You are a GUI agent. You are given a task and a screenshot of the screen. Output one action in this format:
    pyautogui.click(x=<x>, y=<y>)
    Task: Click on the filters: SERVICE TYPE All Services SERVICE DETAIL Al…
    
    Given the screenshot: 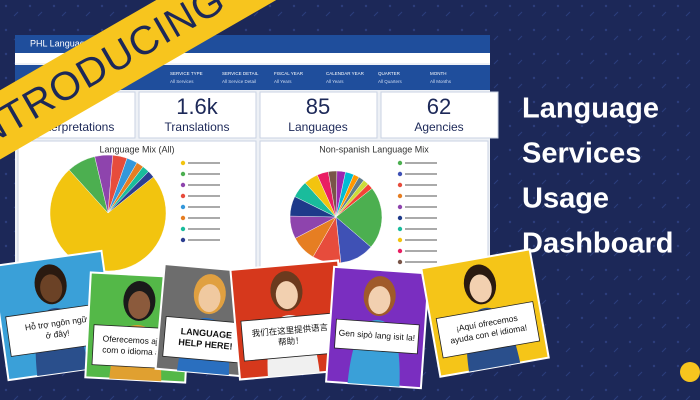 What is the action you would take?
    pyautogui.click(x=311, y=77)
    